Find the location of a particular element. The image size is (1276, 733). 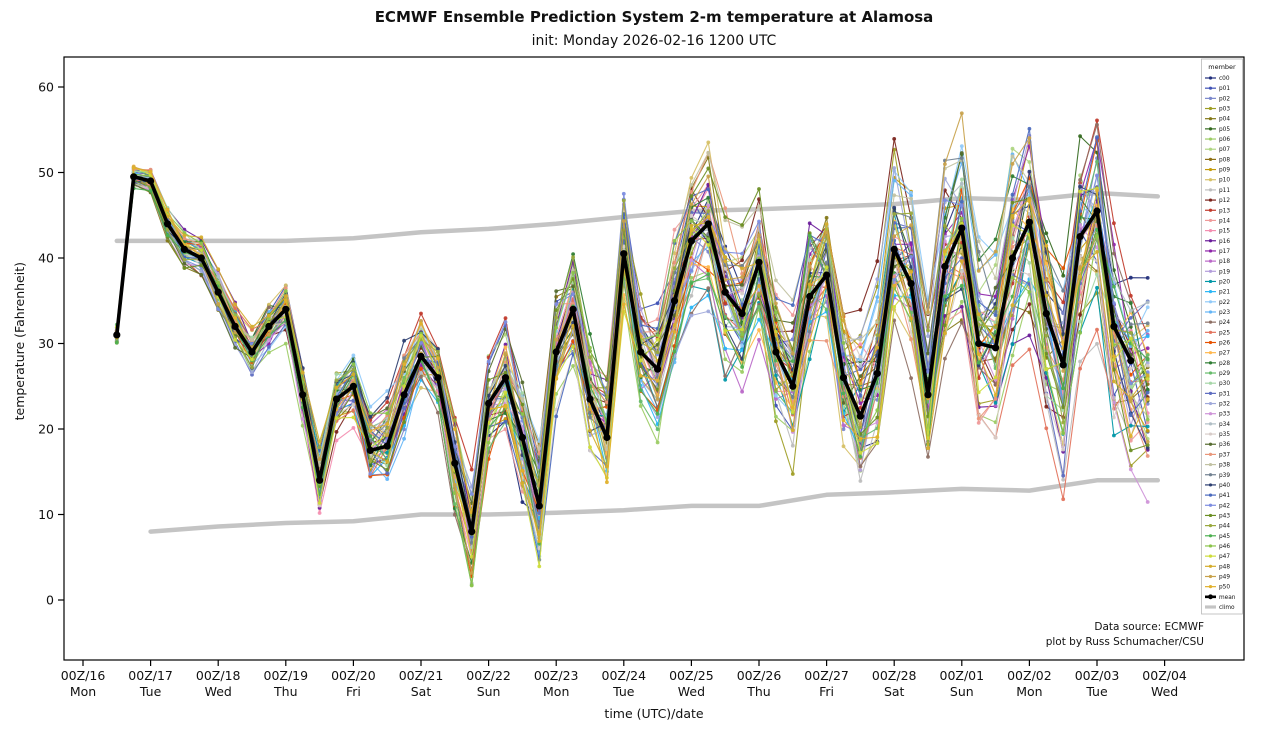

legend-entry-label: p29 is located at coordinates (1224, 374).